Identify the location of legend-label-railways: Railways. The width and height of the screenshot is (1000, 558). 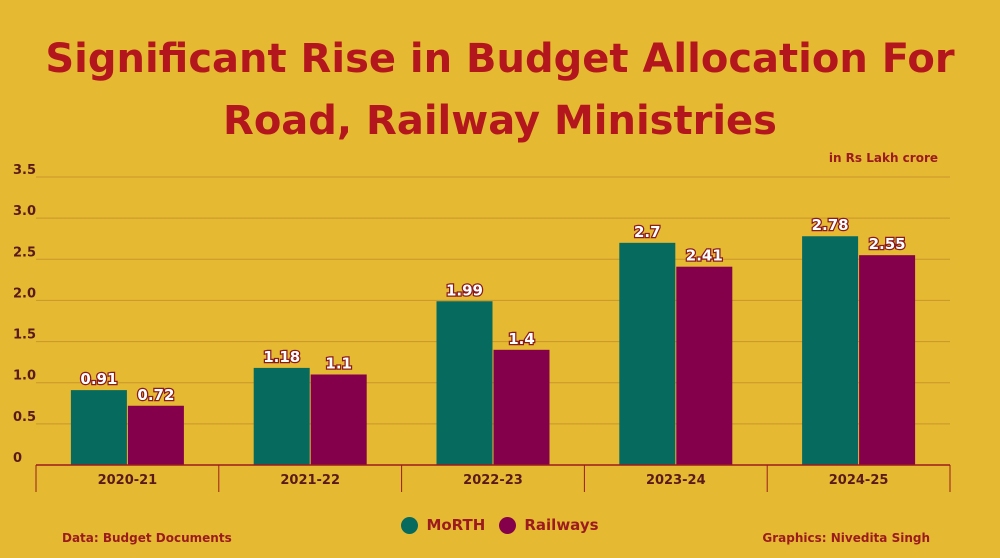
(561, 525).